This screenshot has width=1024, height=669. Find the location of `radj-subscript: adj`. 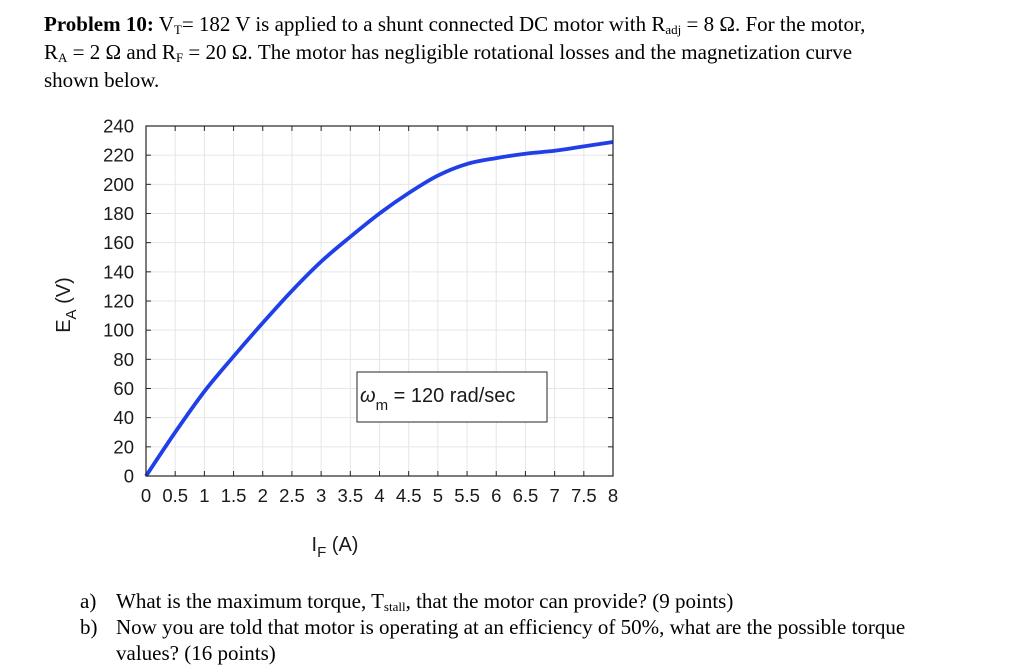

radj-subscript: adj is located at coordinates (673, 29).